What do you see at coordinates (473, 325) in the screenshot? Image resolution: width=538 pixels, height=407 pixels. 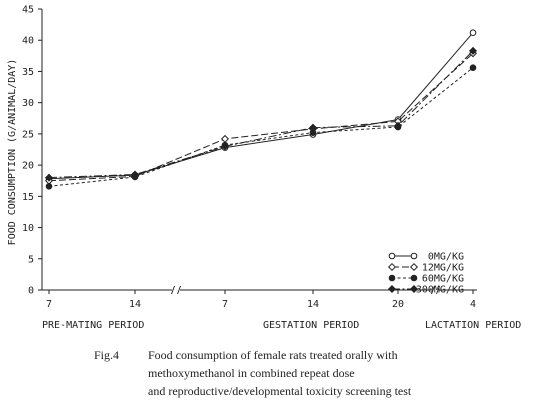 I see `period-label-lactation: LACTATION PERIOD` at bounding box center [473, 325].